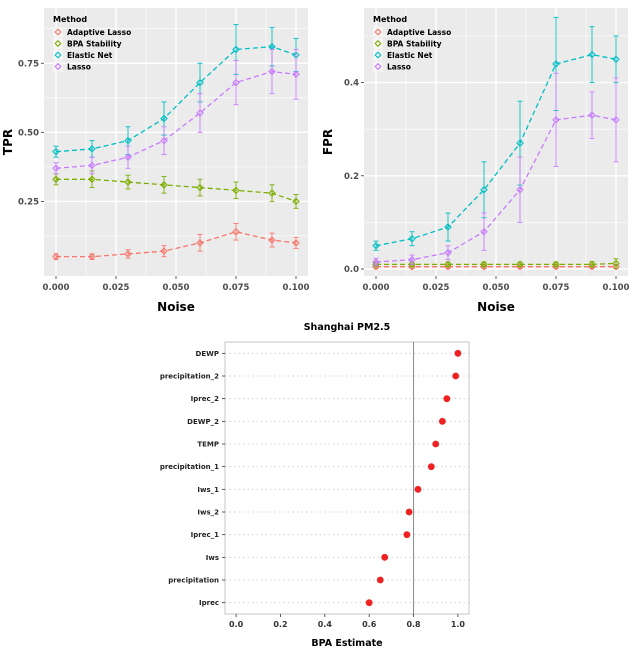 The image size is (640, 655). Describe the element at coordinates (28, 202) in the screenshot. I see `svg-text: 0.25` at that location.